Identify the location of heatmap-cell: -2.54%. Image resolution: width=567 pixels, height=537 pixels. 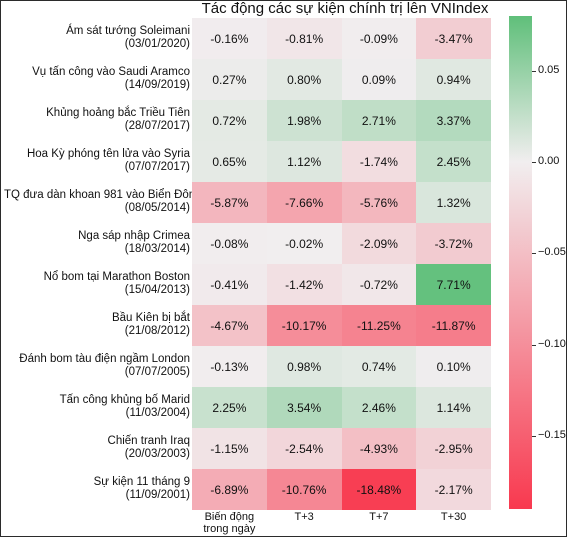
(304, 448).